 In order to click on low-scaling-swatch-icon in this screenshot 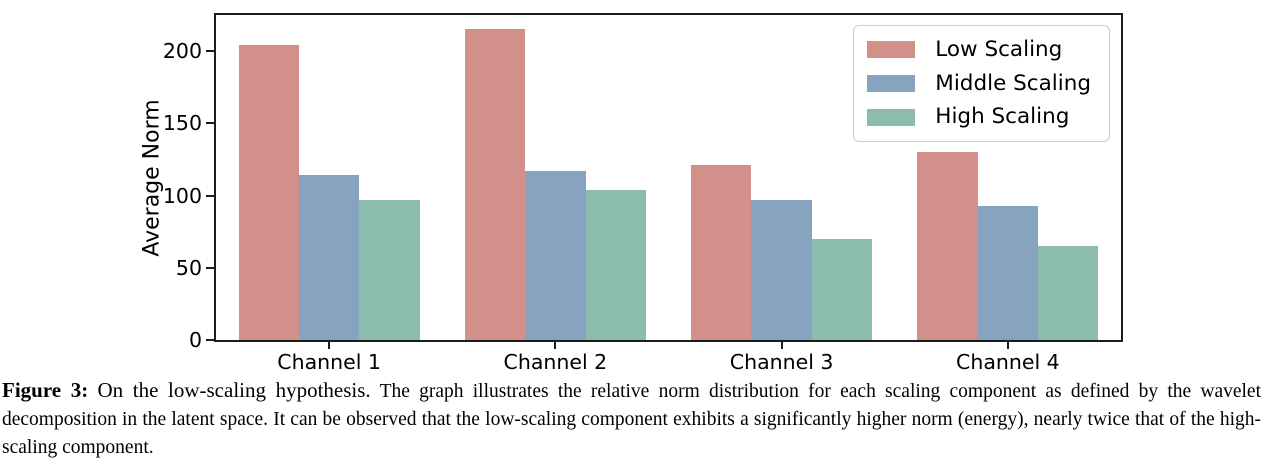, I will do `click(891, 50)`.